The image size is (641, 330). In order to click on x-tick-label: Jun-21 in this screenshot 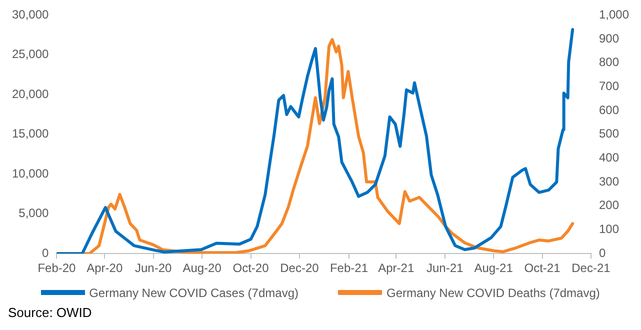, I will do `click(445, 268)`.